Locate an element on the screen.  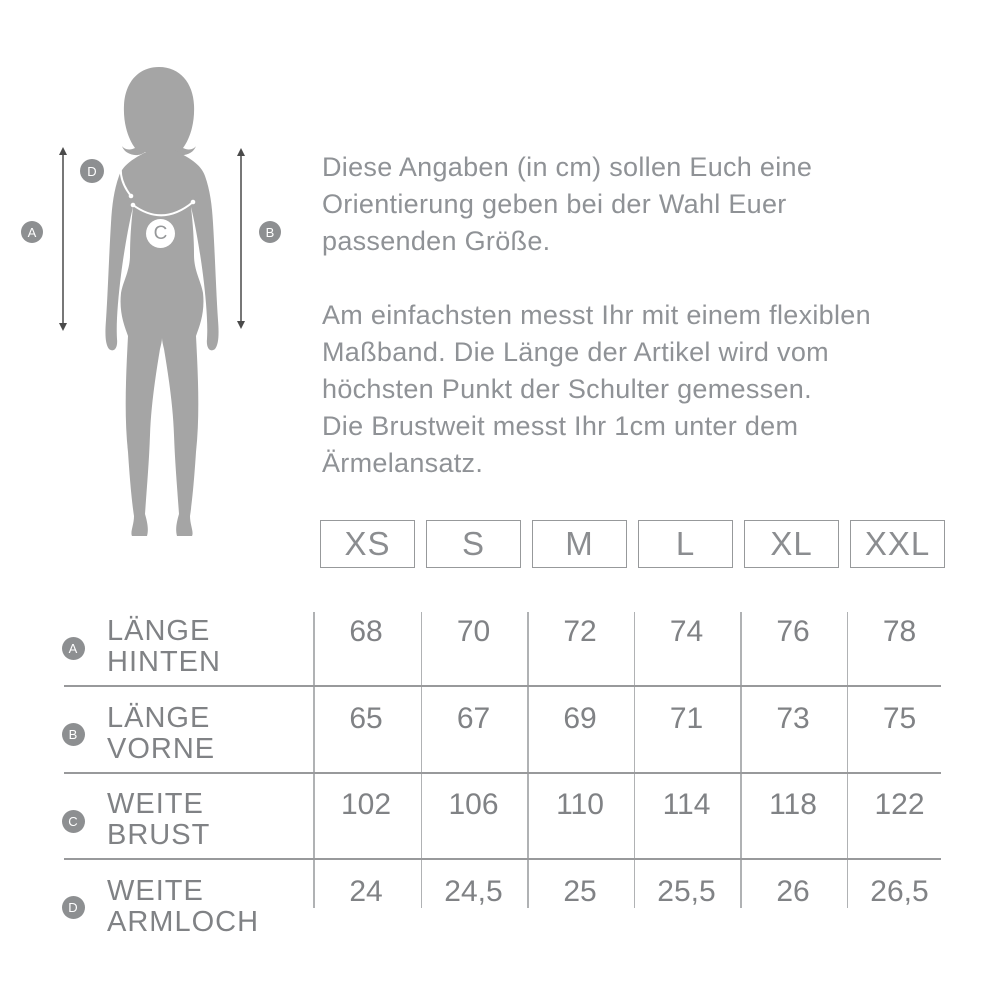
row-label-line: BRUST is located at coordinates (159, 835).